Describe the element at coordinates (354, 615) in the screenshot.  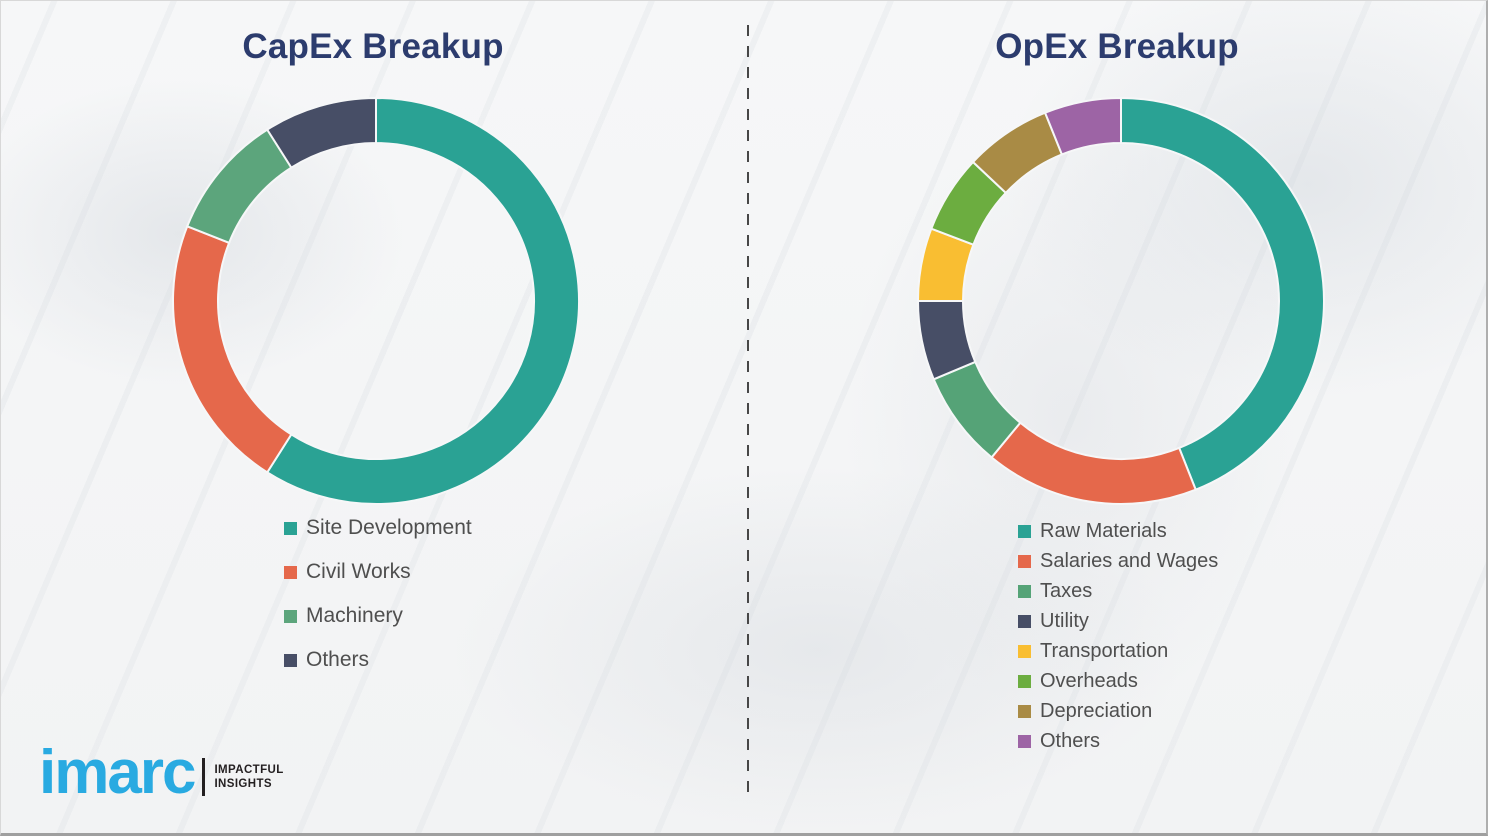
I see `legend-label: Machinery` at that location.